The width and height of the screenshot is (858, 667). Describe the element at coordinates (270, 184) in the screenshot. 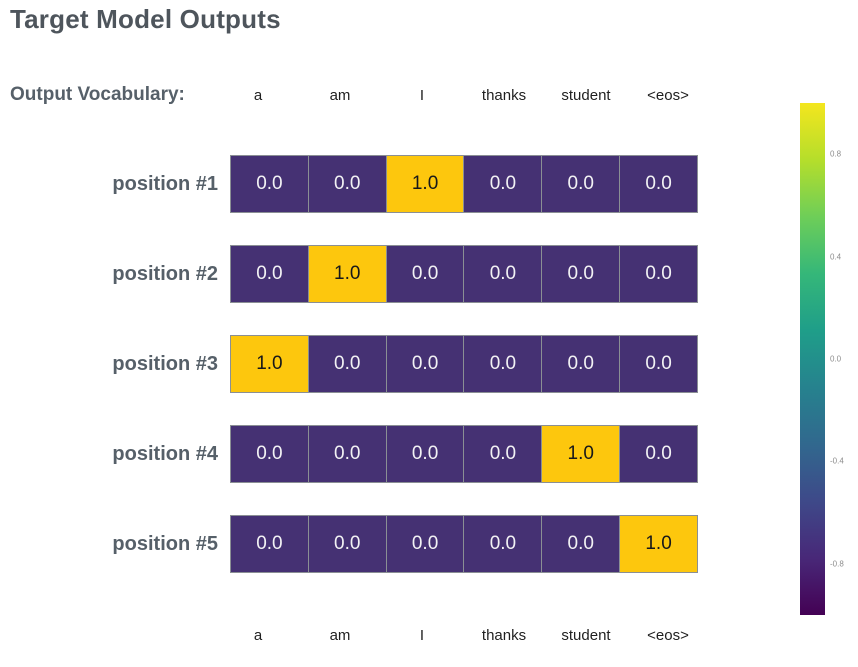

I see `heatmap-cell-r1-c1: 0.0` at that location.